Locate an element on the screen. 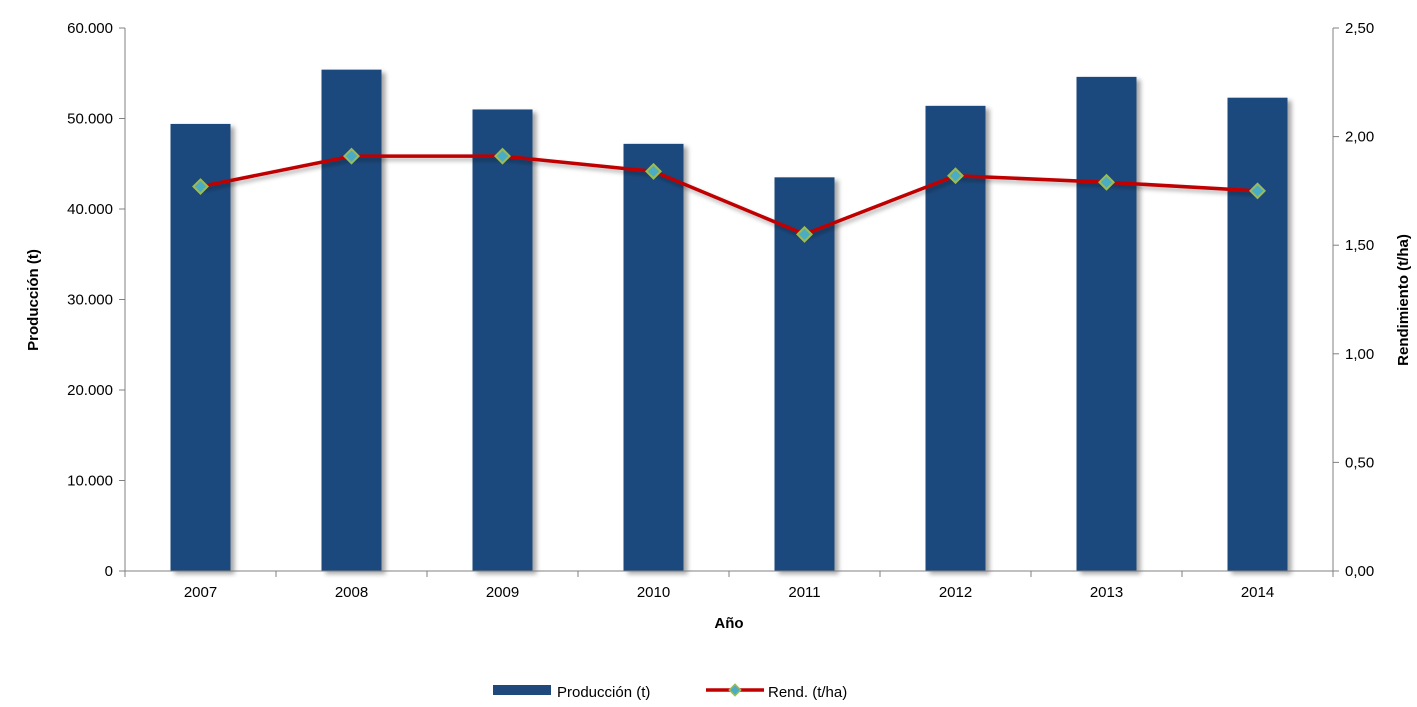  yield-line-series is located at coordinates (729, 195).